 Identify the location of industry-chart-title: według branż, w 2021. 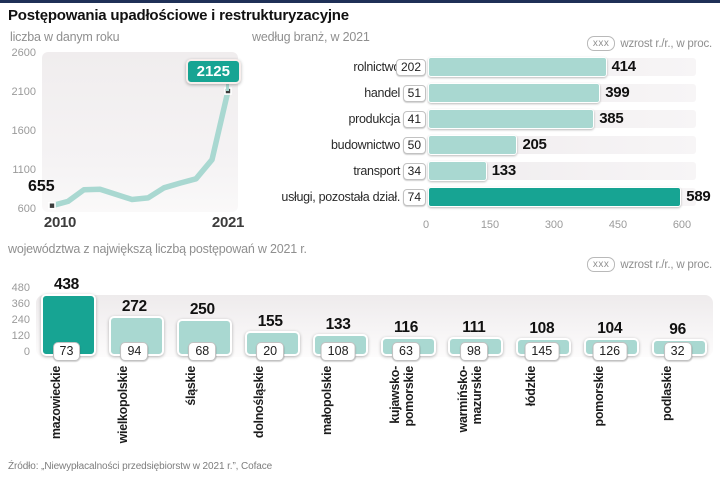
(311, 37).